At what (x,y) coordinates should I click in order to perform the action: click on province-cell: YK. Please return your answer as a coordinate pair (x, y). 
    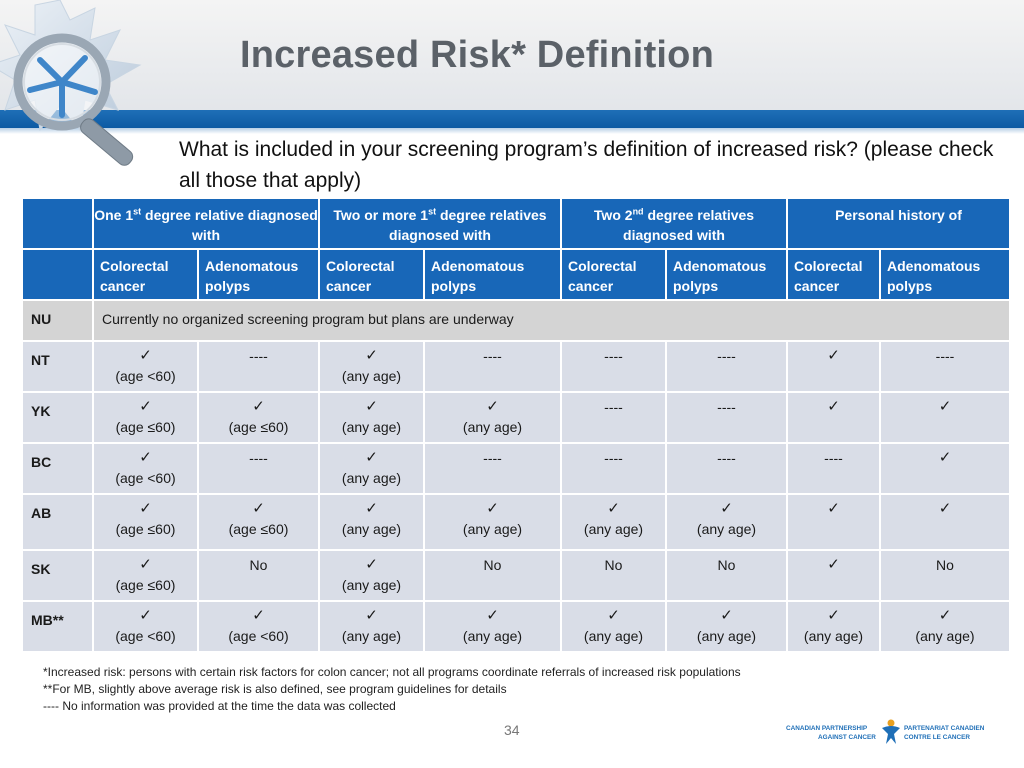
    Looking at the image, I should click on (57, 417).